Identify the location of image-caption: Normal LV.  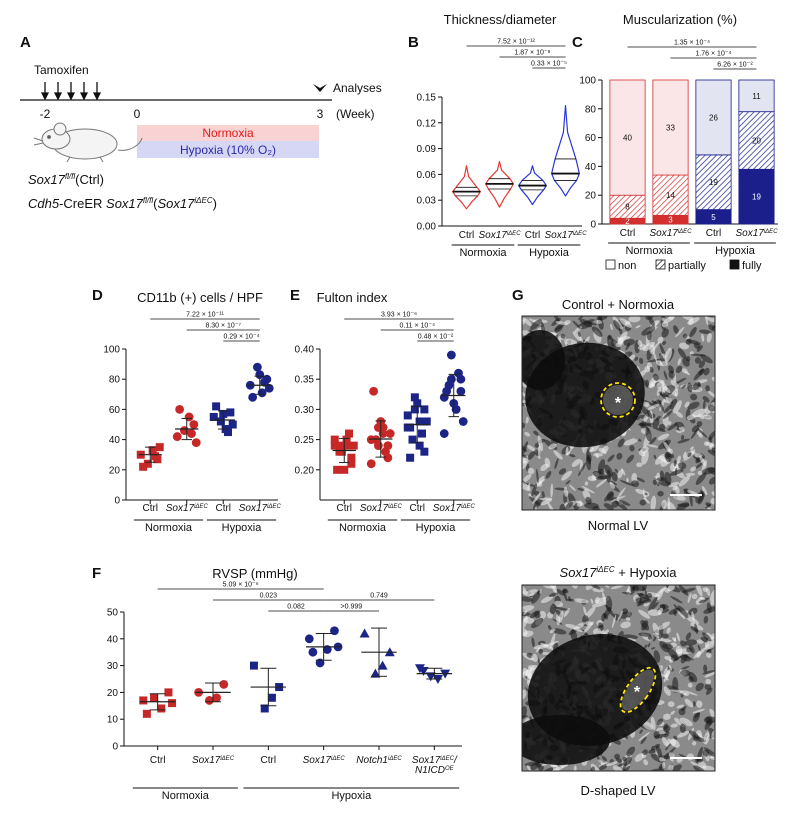
(618, 525).